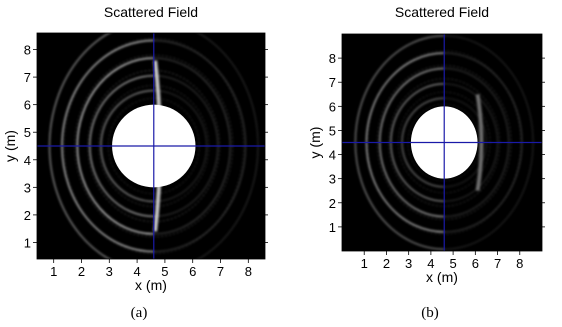  Describe the element at coordinates (430, 313) in the screenshot. I see `panel-caption: (b)` at that location.